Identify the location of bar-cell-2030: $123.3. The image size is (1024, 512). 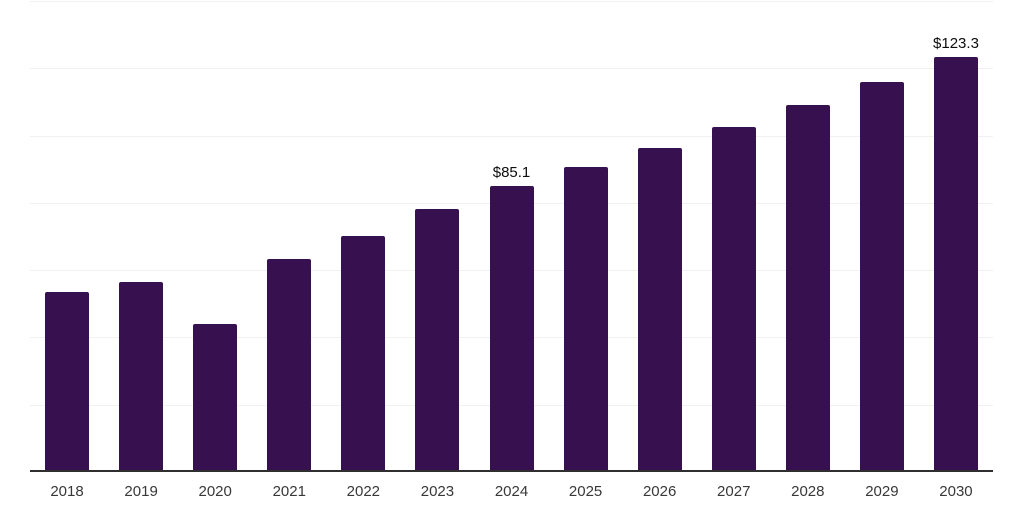
(956, 236).